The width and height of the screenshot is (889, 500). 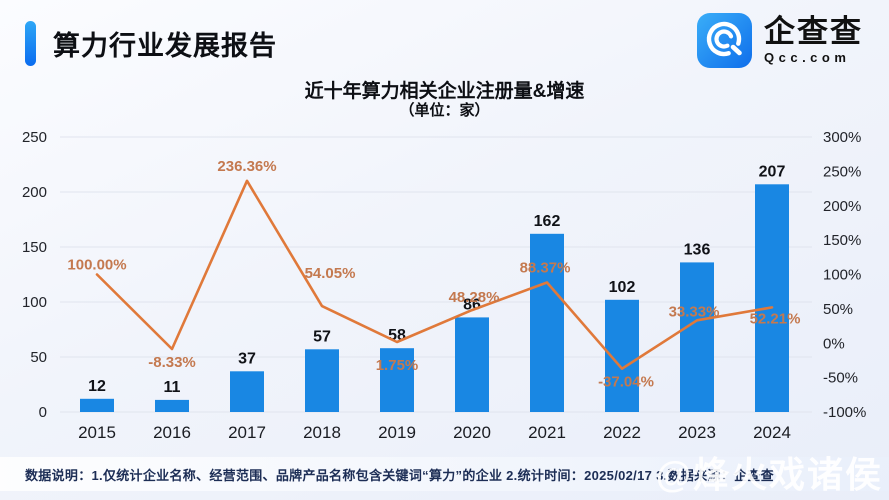 What do you see at coordinates (34, 302) in the screenshot?
I see `y-left-tick: 100` at bounding box center [34, 302].